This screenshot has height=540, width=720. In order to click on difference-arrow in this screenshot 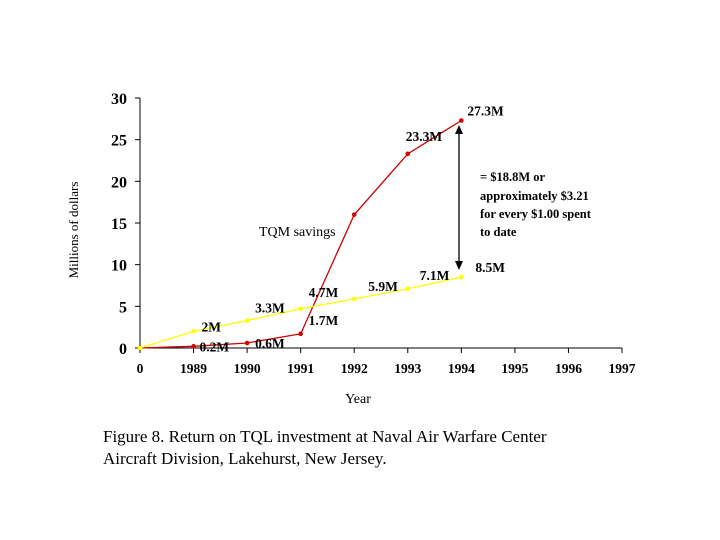, I will do `click(459, 197)`.